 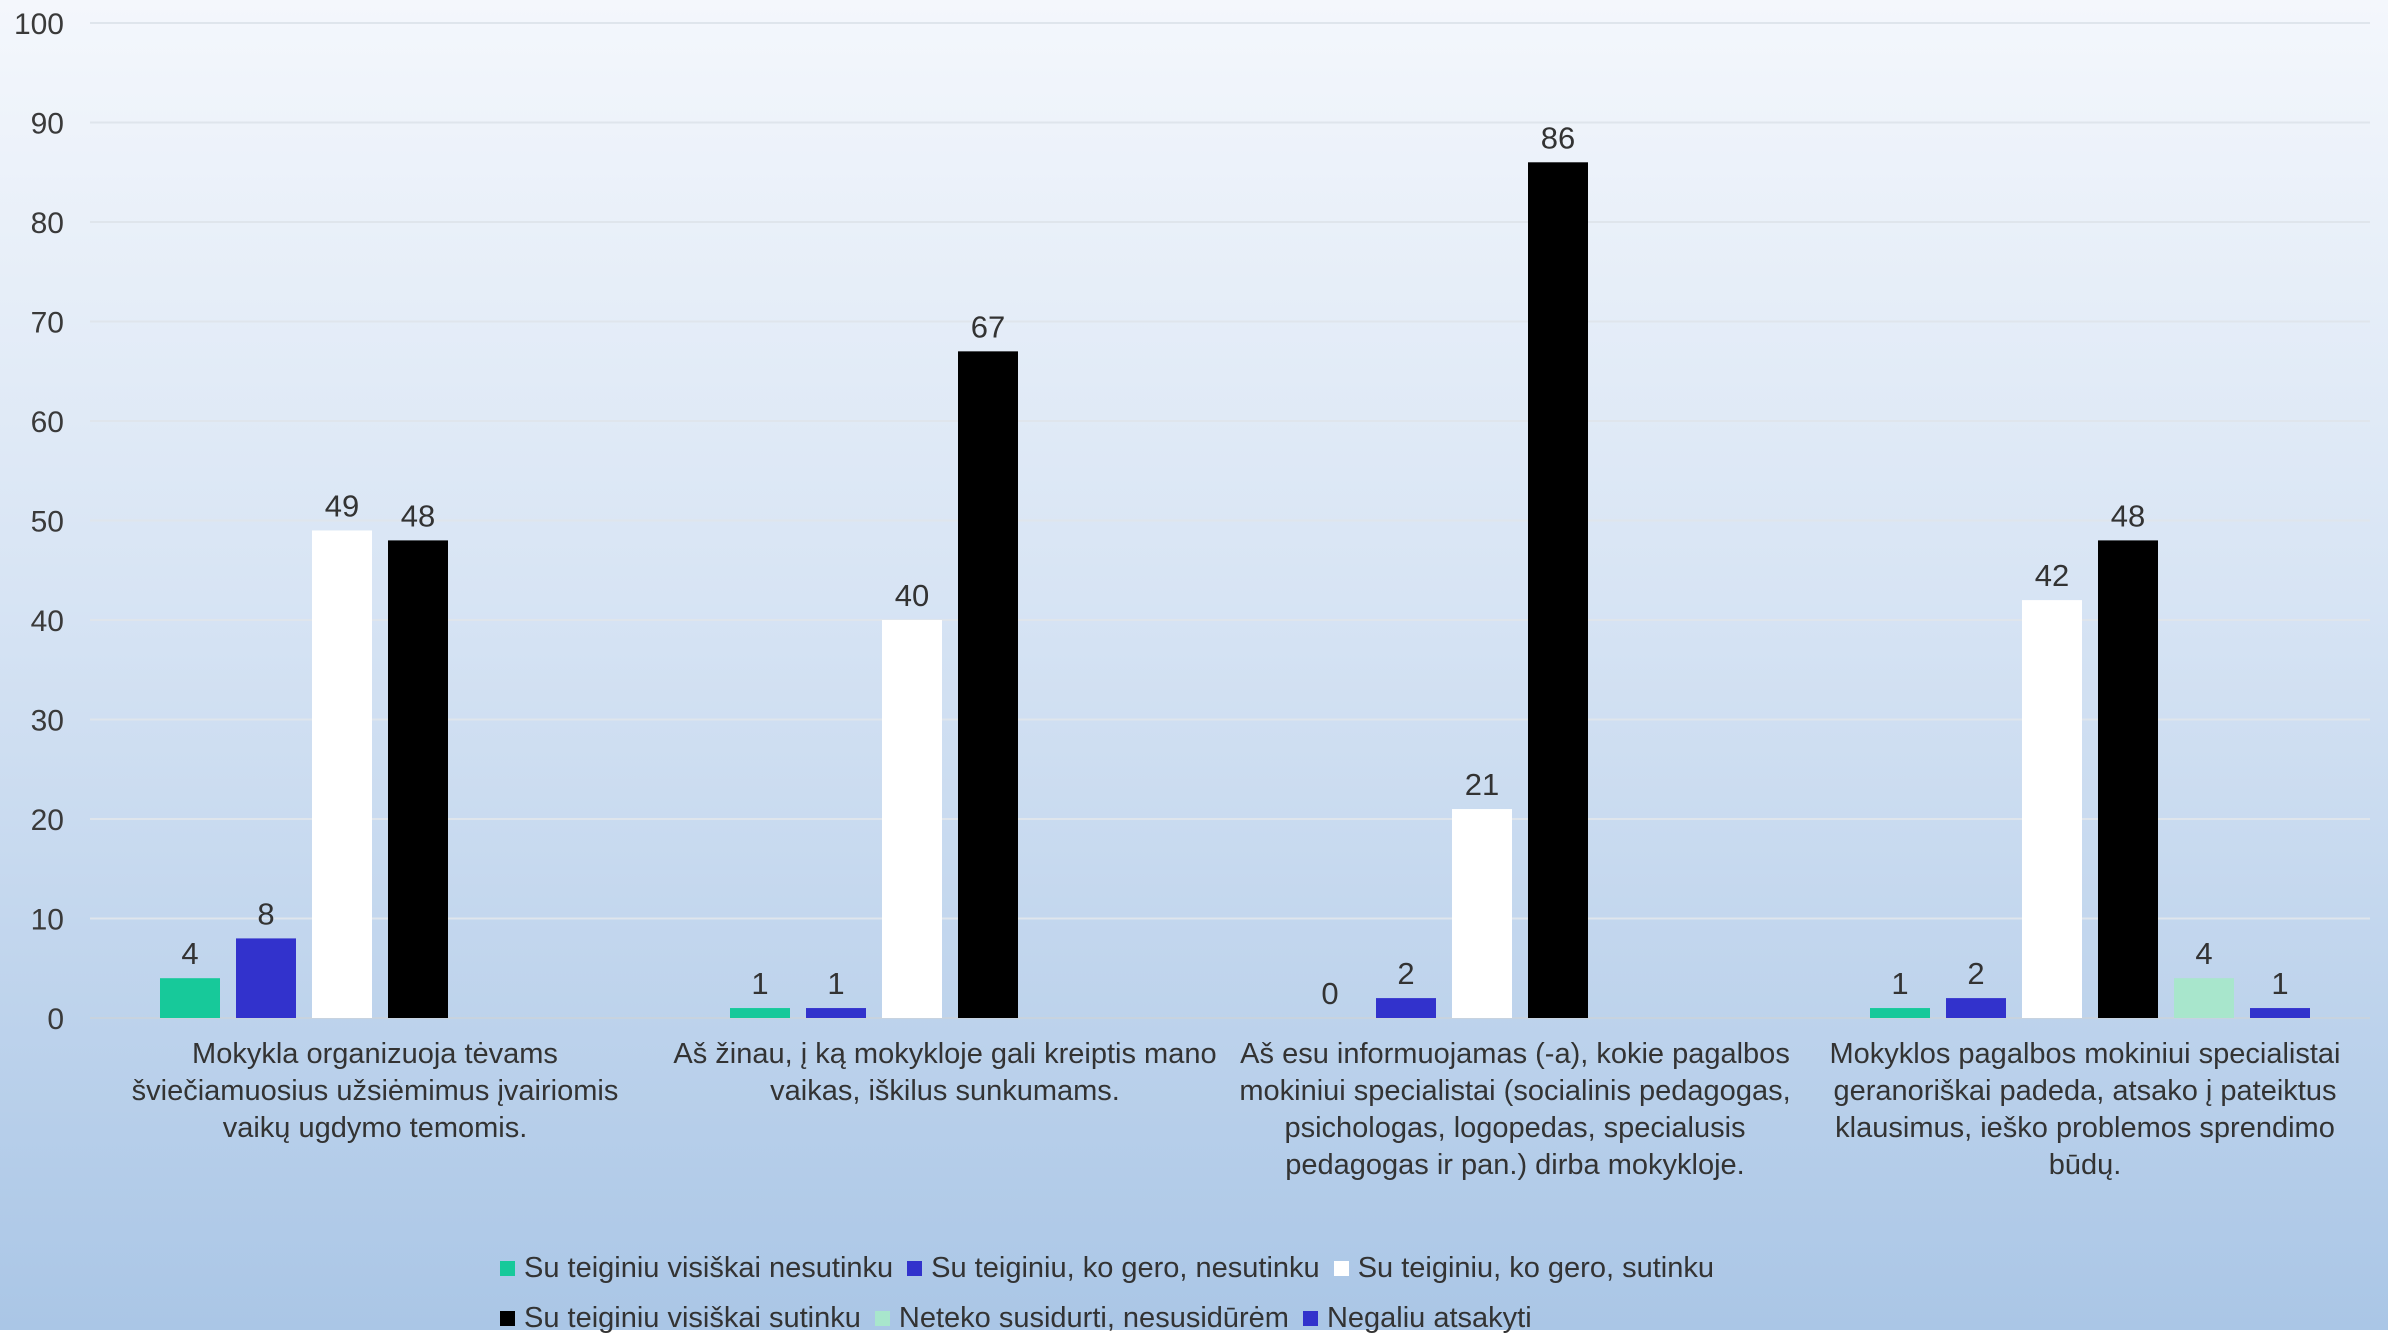 What do you see at coordinates (47, 223) in the screenshot?
I see `y-tick-label: 80` at bounding box center [47, 223].